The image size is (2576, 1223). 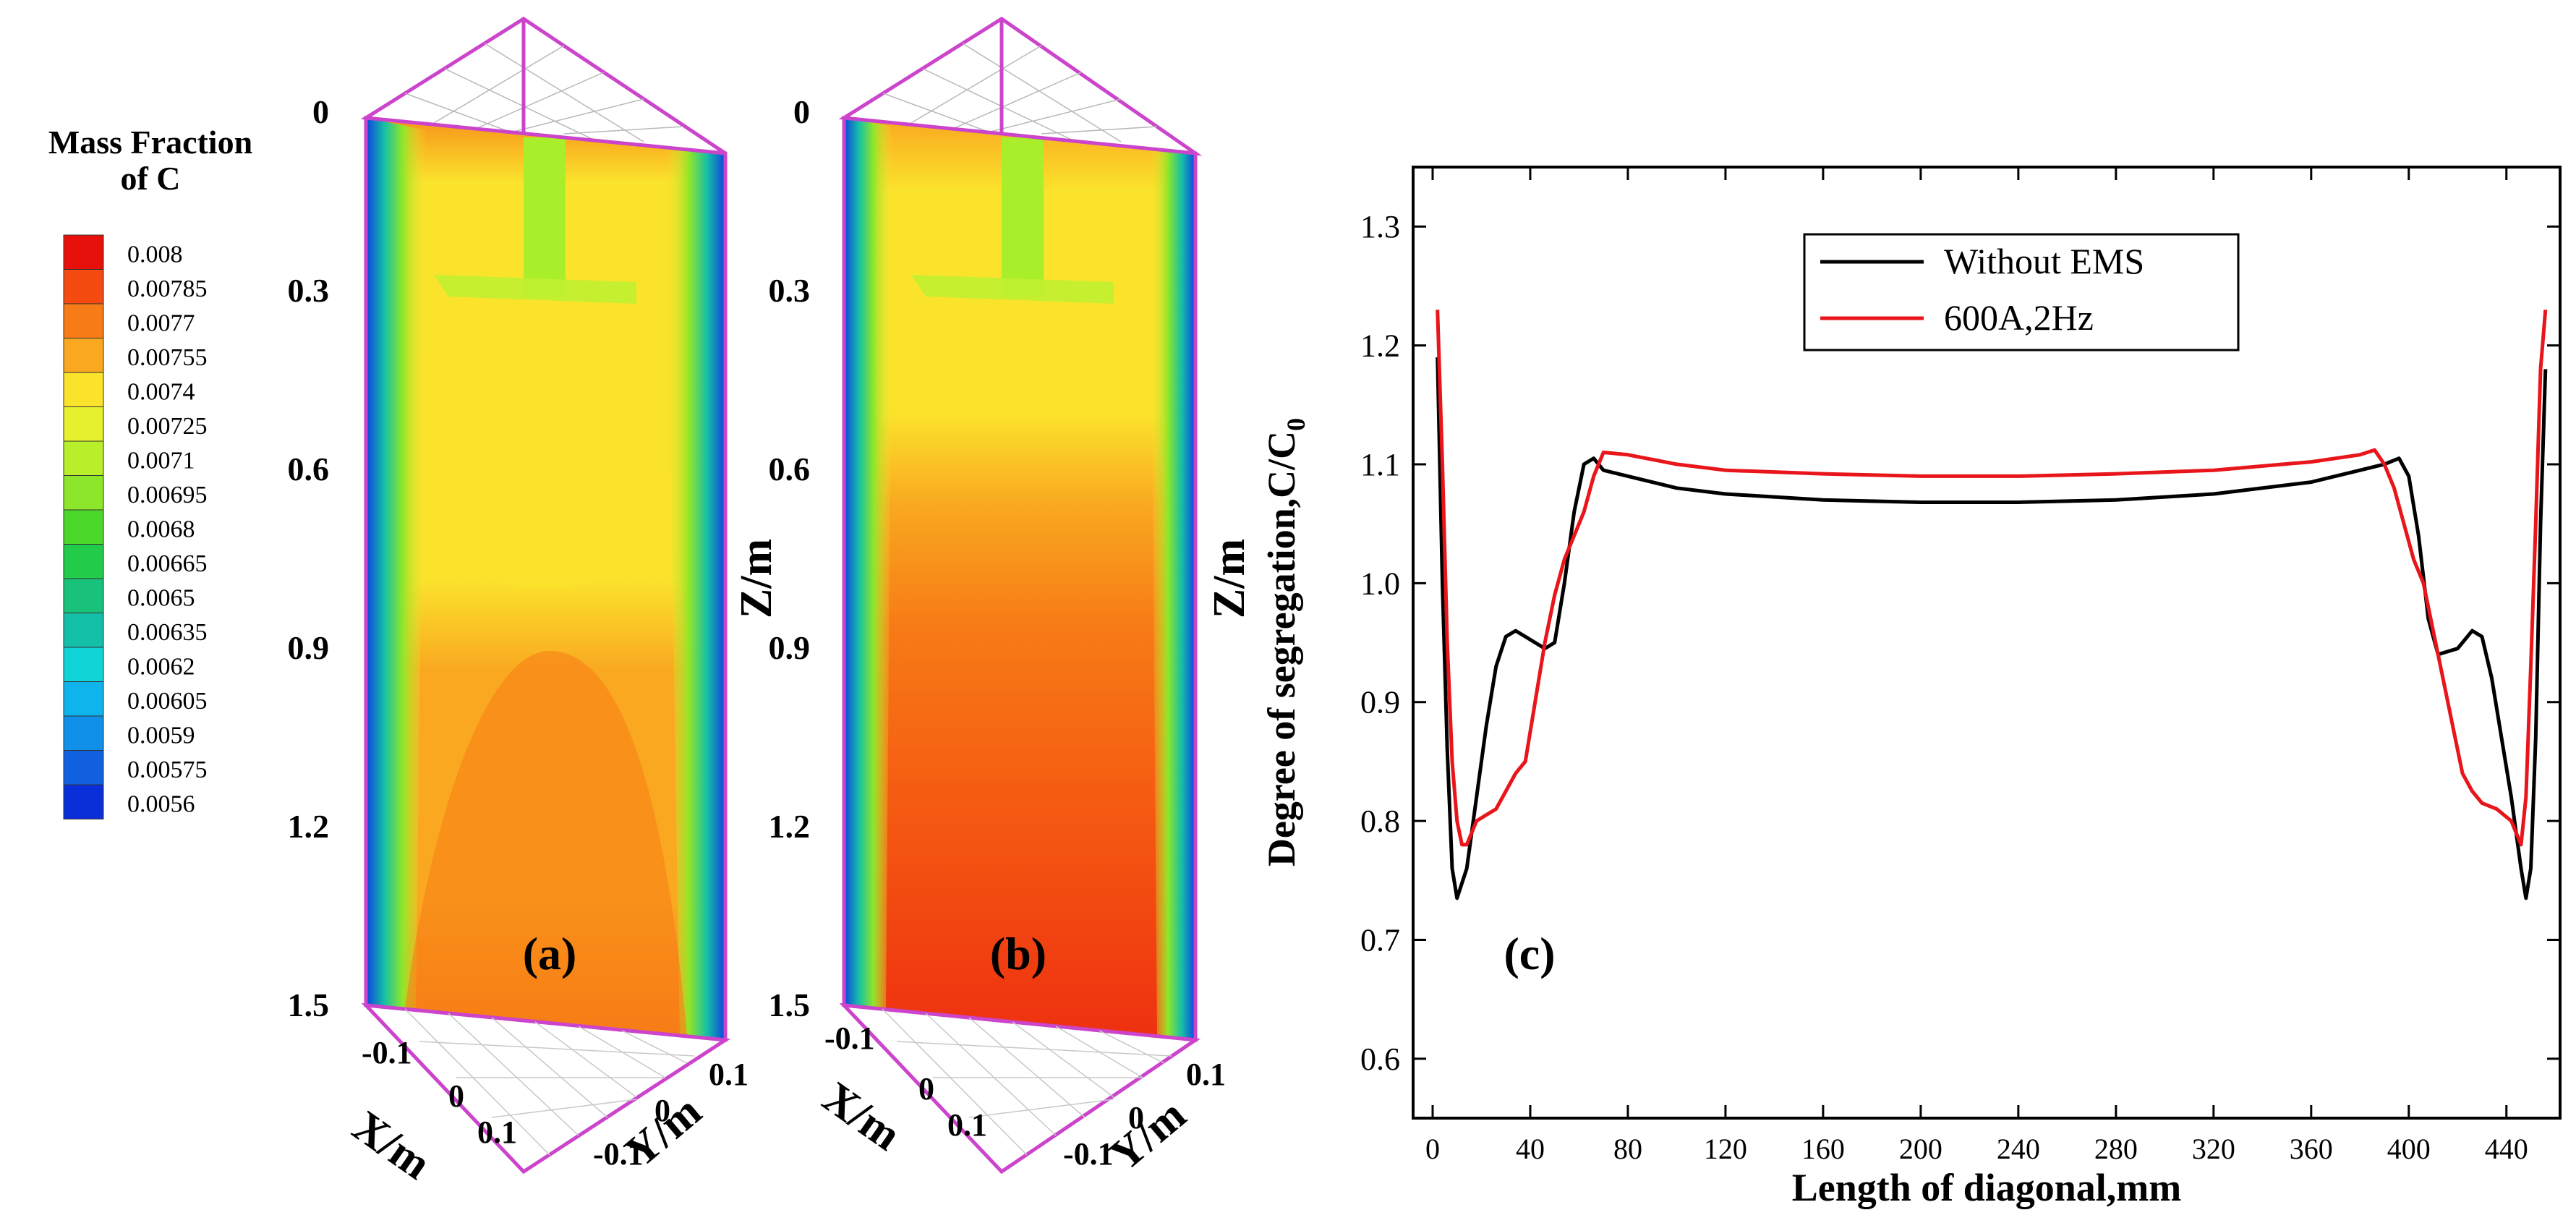 What do you see at coordinates (861, 1116) in the screenshot?
I see `panel-b-x-label: X/m` at bounding box center [861, 1116].